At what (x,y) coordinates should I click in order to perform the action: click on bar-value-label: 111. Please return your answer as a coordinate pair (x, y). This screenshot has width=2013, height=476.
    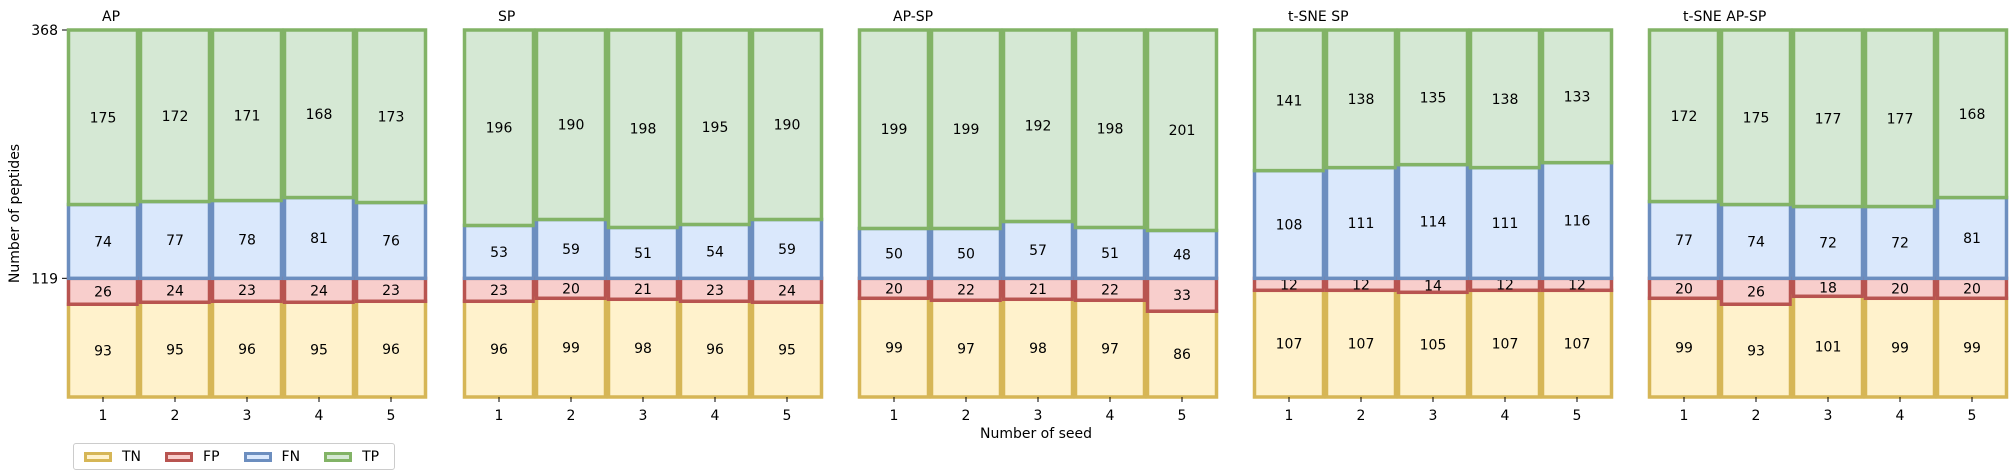
    Looking at the image, I should click on (1505, 224).